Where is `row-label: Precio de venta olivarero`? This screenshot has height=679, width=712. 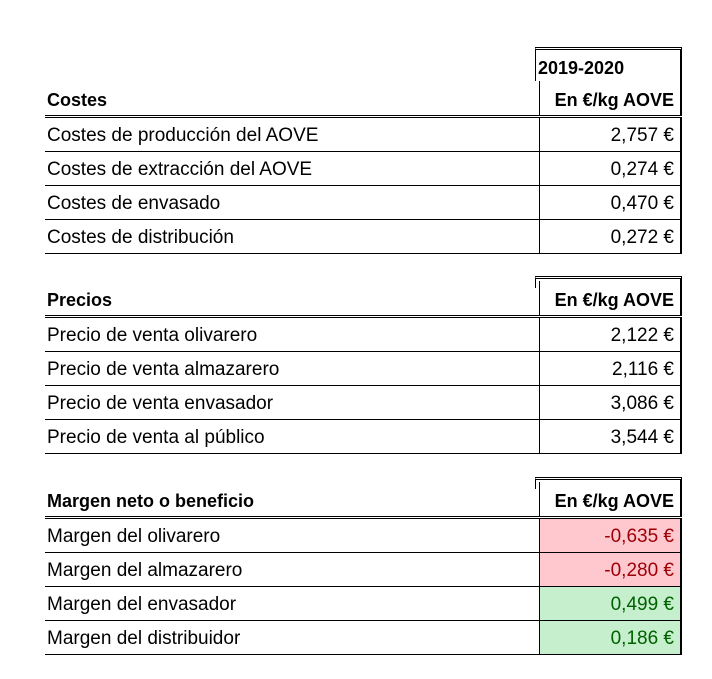 row-label: Precio de venta olivarero is located at coordinates (152, 335).